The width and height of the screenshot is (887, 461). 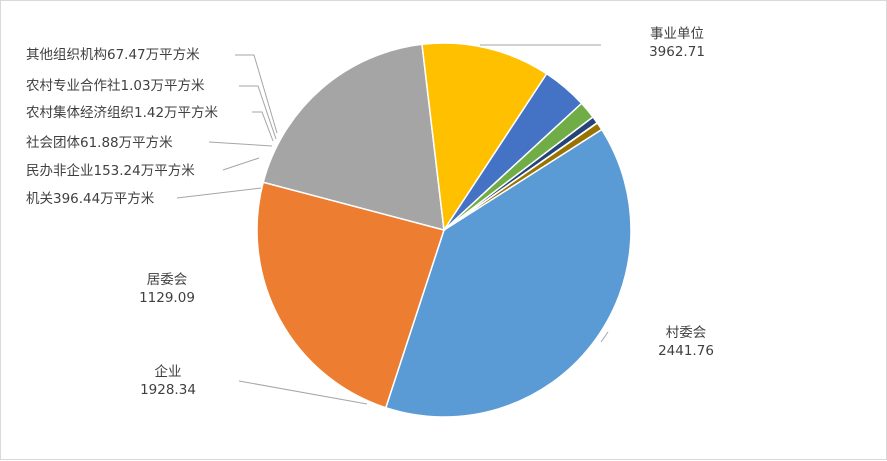 I want to click on slice-category-label-2: 企业, so click(x=168, y=371).